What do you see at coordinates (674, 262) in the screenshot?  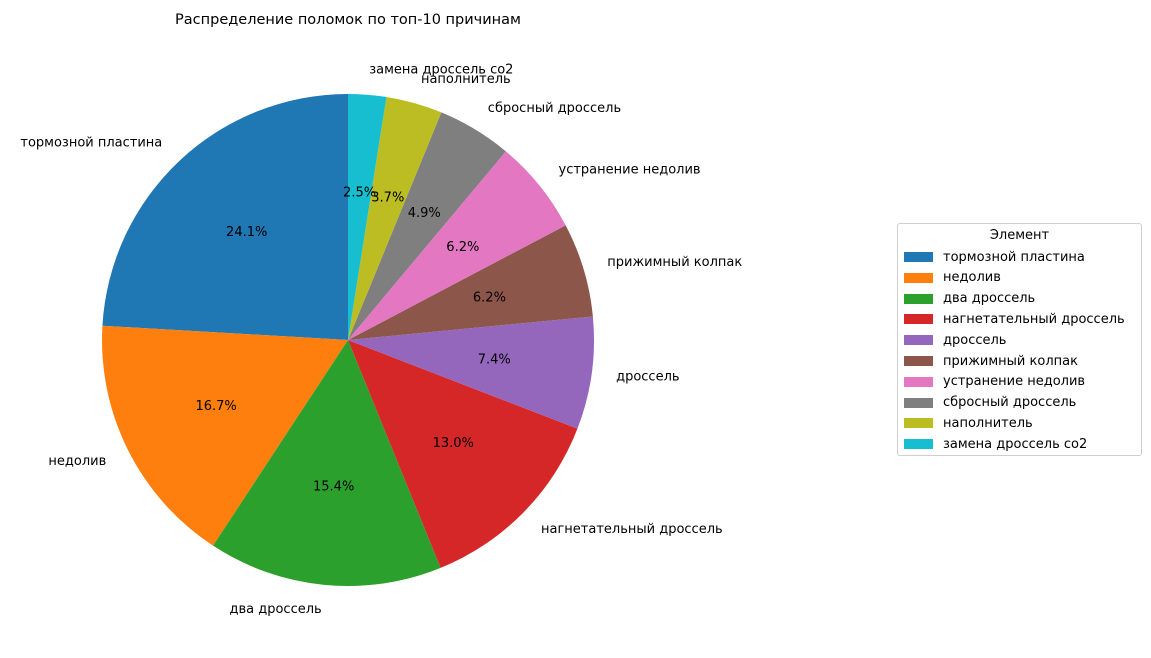 I see `slice-label: прижимный колпак` at bounding box center [674, 262].